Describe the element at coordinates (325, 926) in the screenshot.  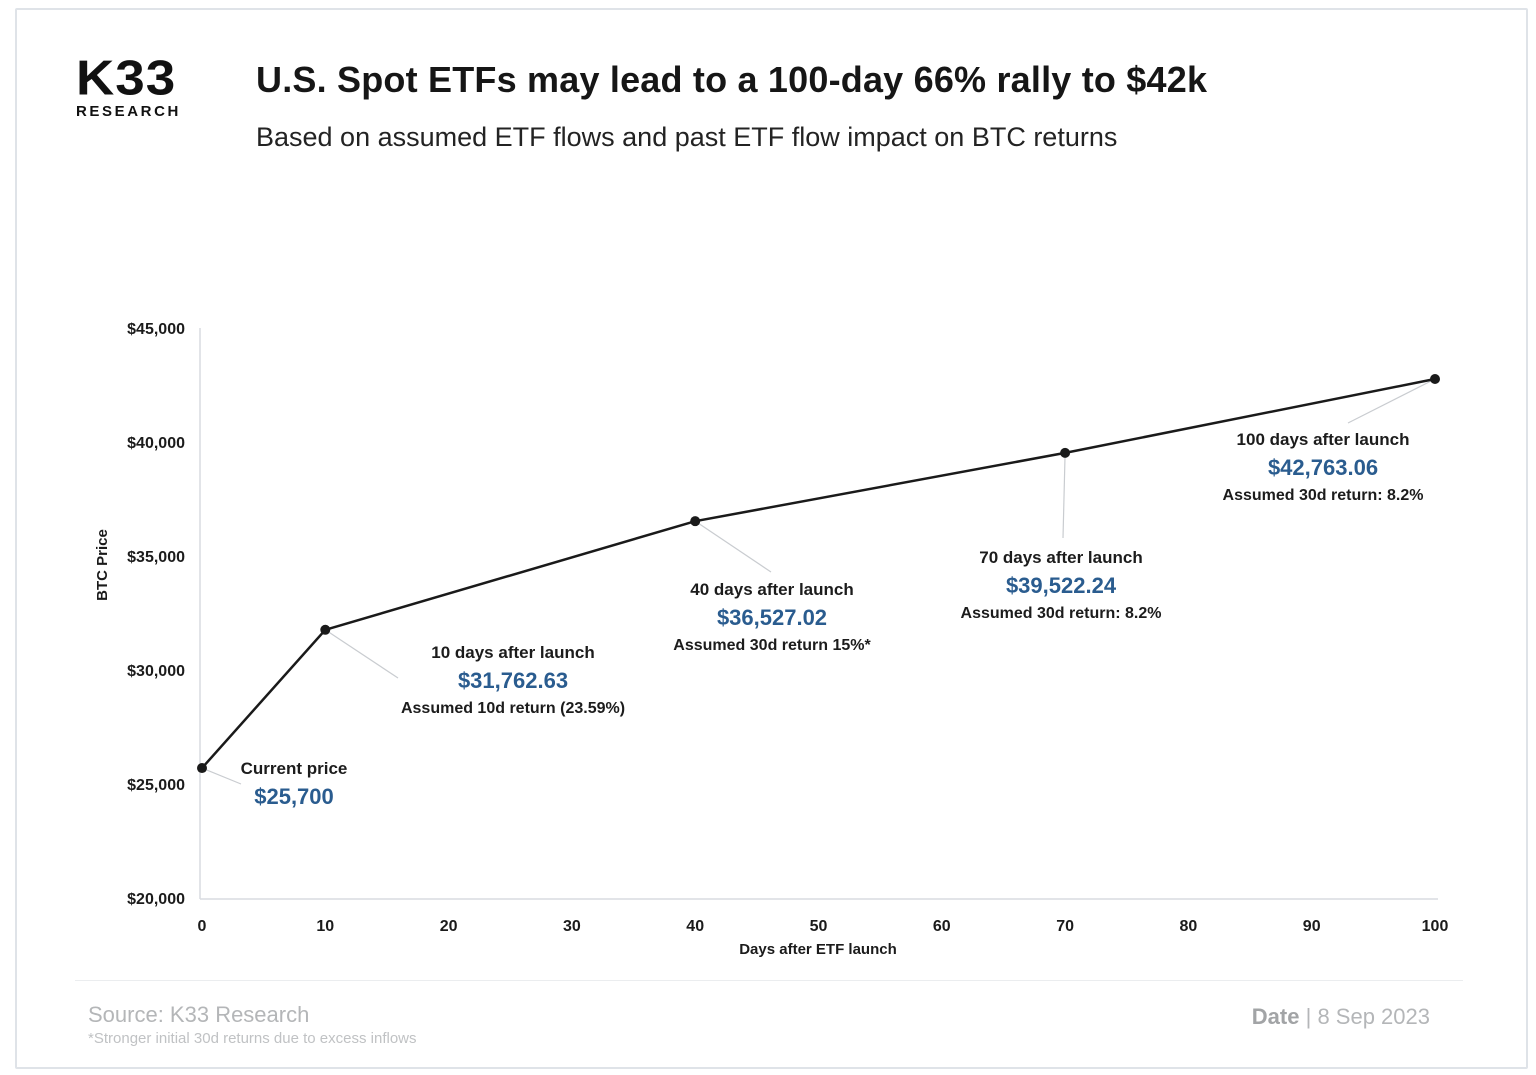
I see `x-tick-label: 10` at that location.